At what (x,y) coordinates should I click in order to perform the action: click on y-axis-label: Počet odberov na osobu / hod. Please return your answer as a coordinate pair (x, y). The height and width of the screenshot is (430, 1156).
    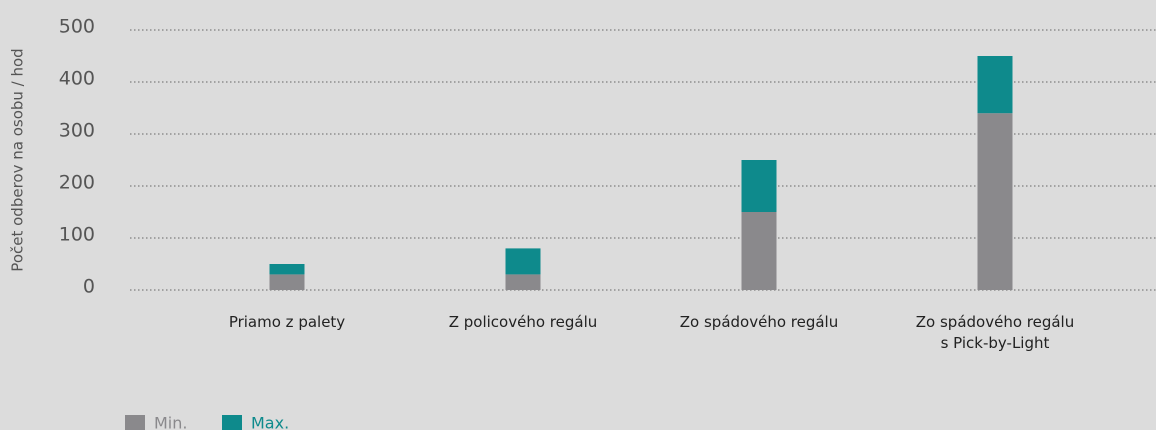
    Looking at the image, I should click on (18, 159).